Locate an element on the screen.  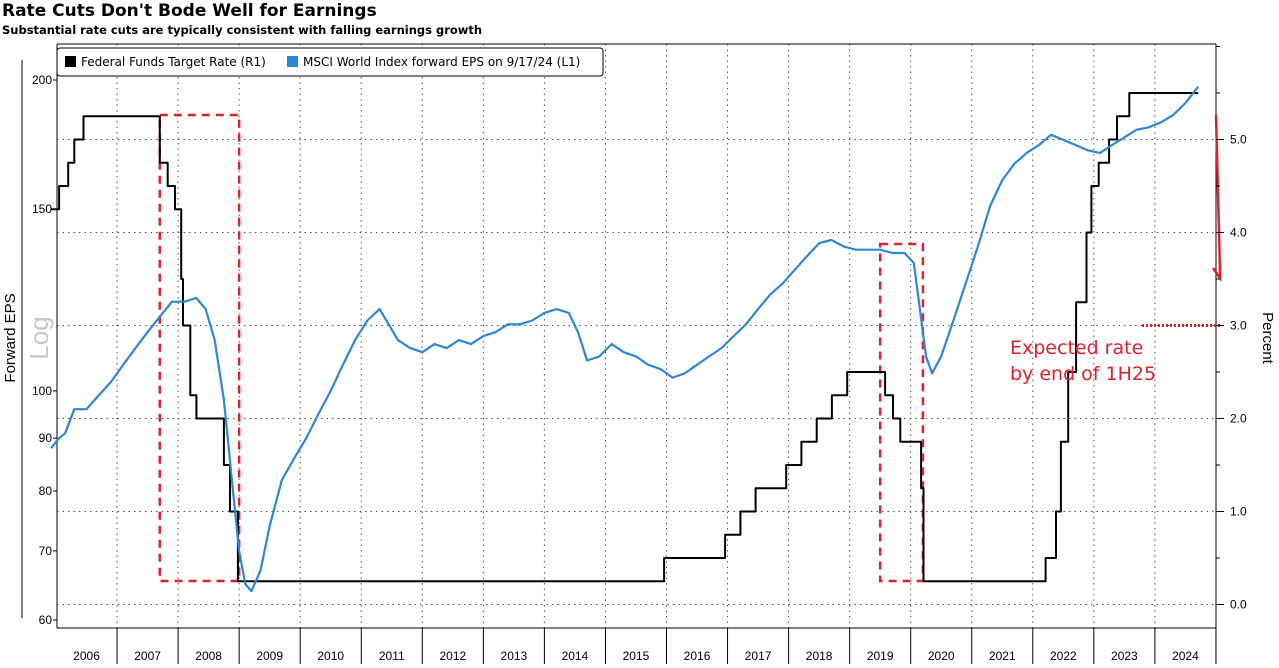
x-tick-label: 2008 is located at coordinates (208, 656).